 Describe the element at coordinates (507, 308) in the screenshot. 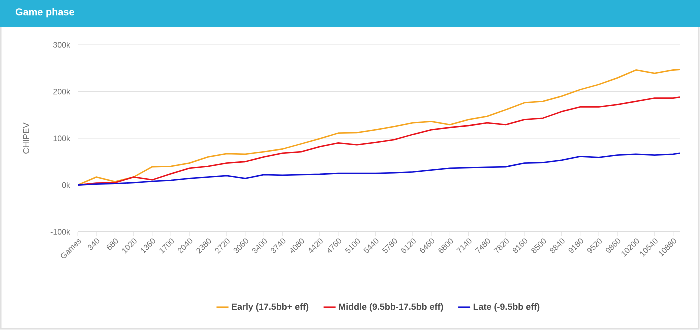

I see `legend-label: Late (-9.5bb eff)` at that location.